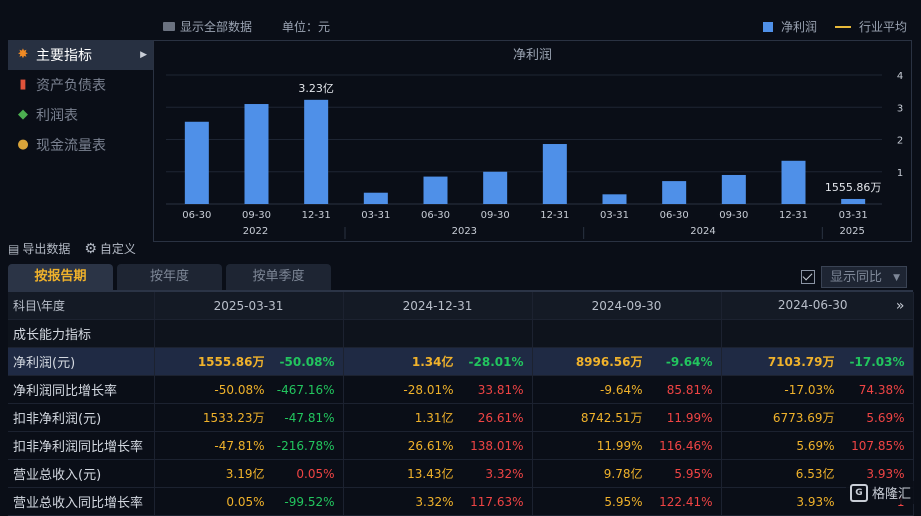 The height and width of the screenshot is (516, 921). Describe the element at coordinates (808, 277) in the screenshot. I see `yoy-checkbox` at that location.